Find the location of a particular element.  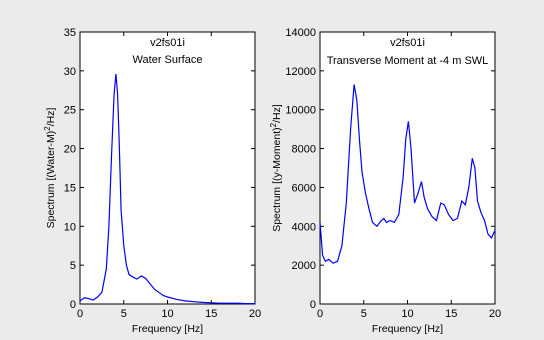

chart-annotation: Water Surface is located at coordinates (168, 60).